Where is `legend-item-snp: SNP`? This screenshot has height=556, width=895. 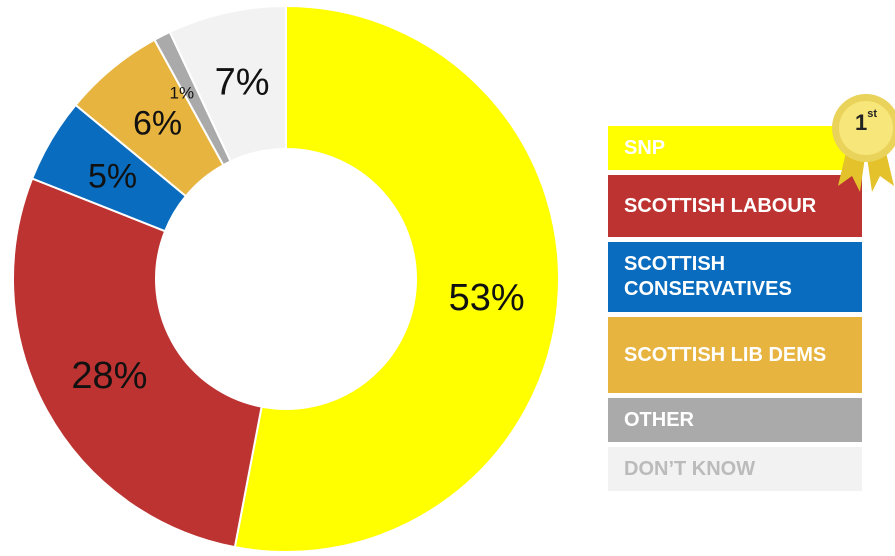
legend-item-snp: SNP is located at coordinates (735, 148).